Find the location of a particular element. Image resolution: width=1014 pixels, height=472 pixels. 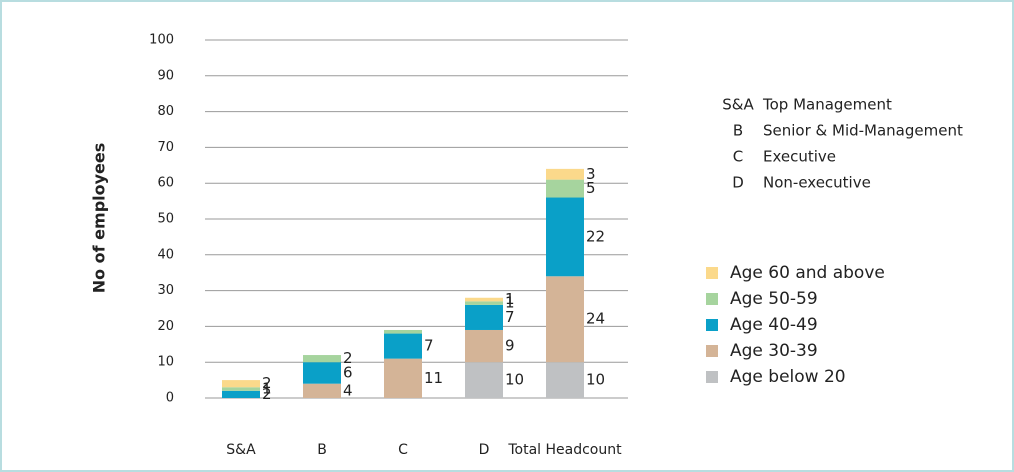

data-label: 6 is located at coordinates (348, 372).